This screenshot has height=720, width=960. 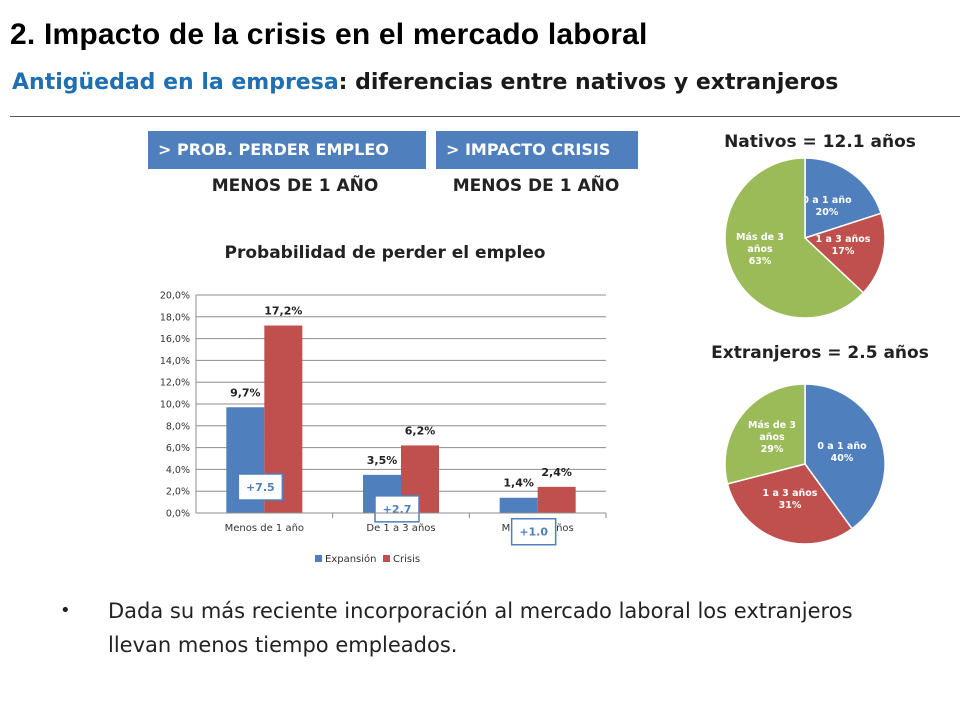 What do you see at coordinates (772, 449) in the screenshot?
I see `pie-slice-label: 29%` at bounding box center [772, 449].